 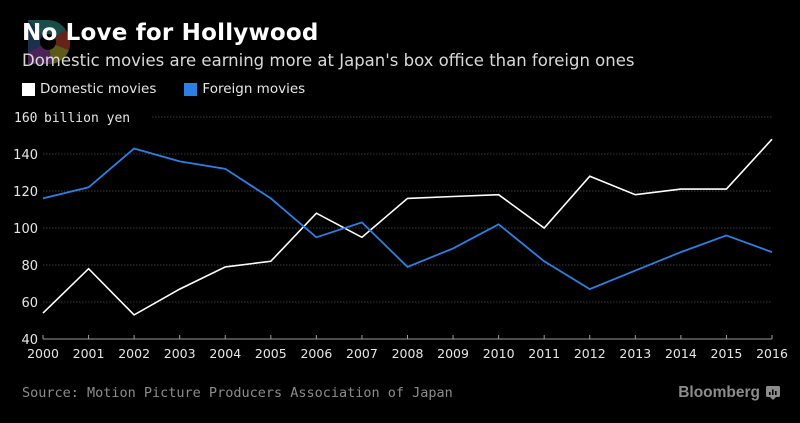 I want to click on x-tick-label: 2008, so click(x=408, y=353).